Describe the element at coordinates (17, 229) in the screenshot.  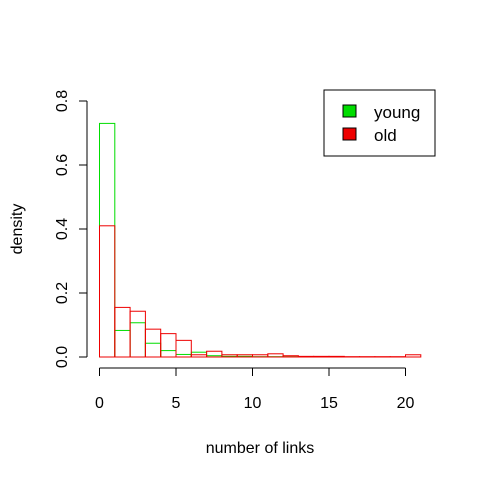
I see `y-axis-title: density` at that location.